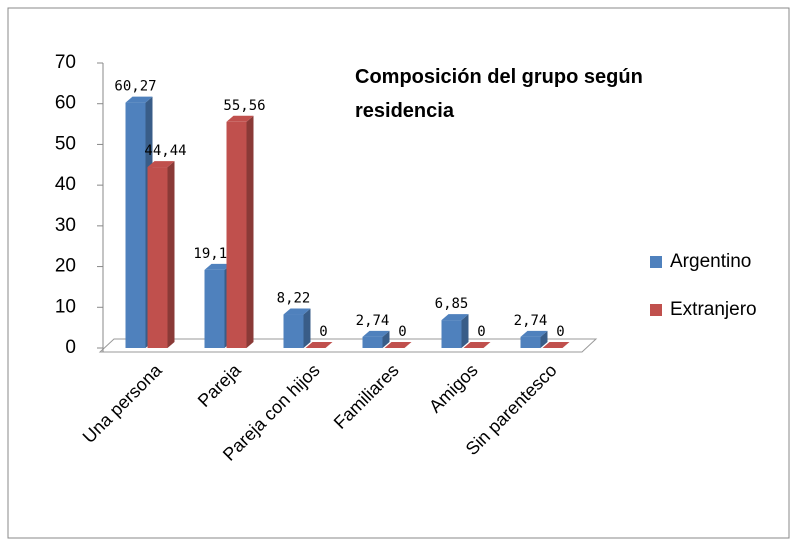 Image resolution: width=798 pixels, height=546 pixels. What do you see at coordinates (65, 306) in the screenshot?
I see `y-tick-label: 10` at bounding box center [65, 306].